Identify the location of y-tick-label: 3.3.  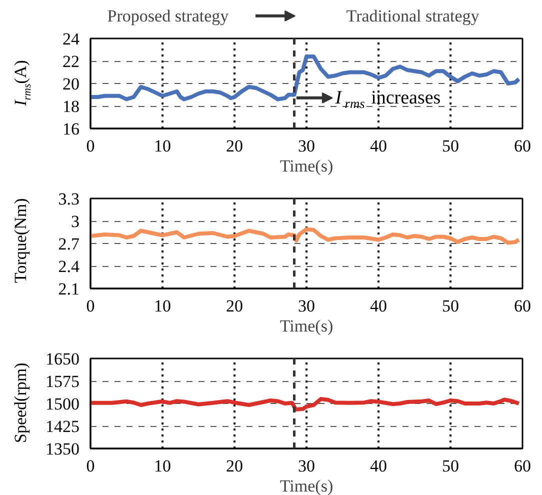
(69, 199).